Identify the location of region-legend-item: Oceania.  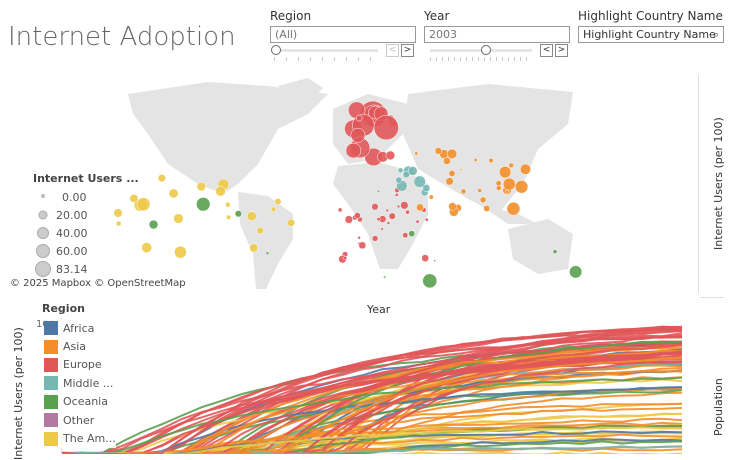
(80, 401).